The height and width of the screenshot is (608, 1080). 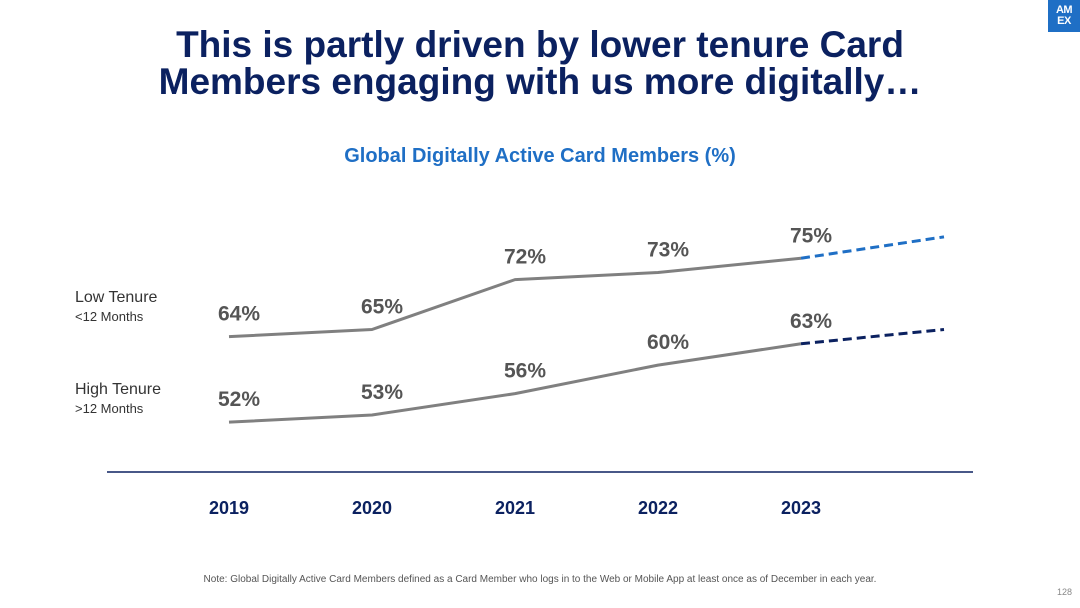 What do you see at coordinates (525, 257) in the screenshot?
I see `data-label-low-tenure-2021: 72%` at bounding box center [525, 257].